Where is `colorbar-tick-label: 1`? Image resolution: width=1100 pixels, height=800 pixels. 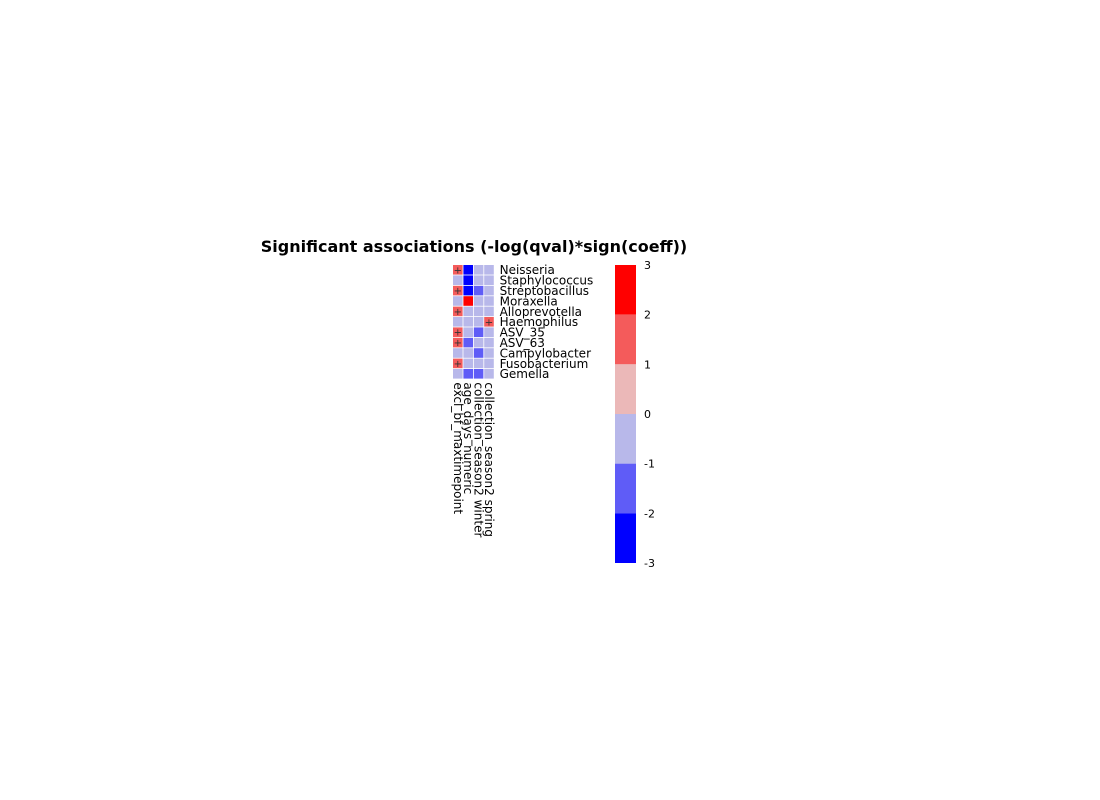
colorbar-tick-label: 1 is located at coordinates (647, 364).